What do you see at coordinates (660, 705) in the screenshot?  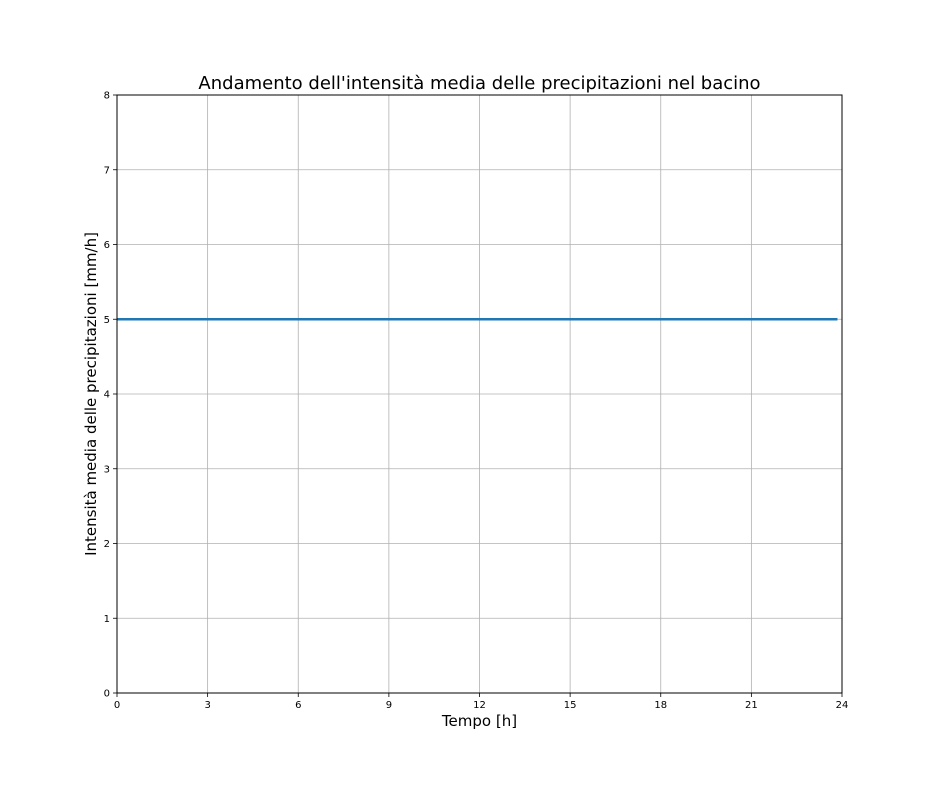 I see `x-tick-label: 18` at bounding box center [660, 705].